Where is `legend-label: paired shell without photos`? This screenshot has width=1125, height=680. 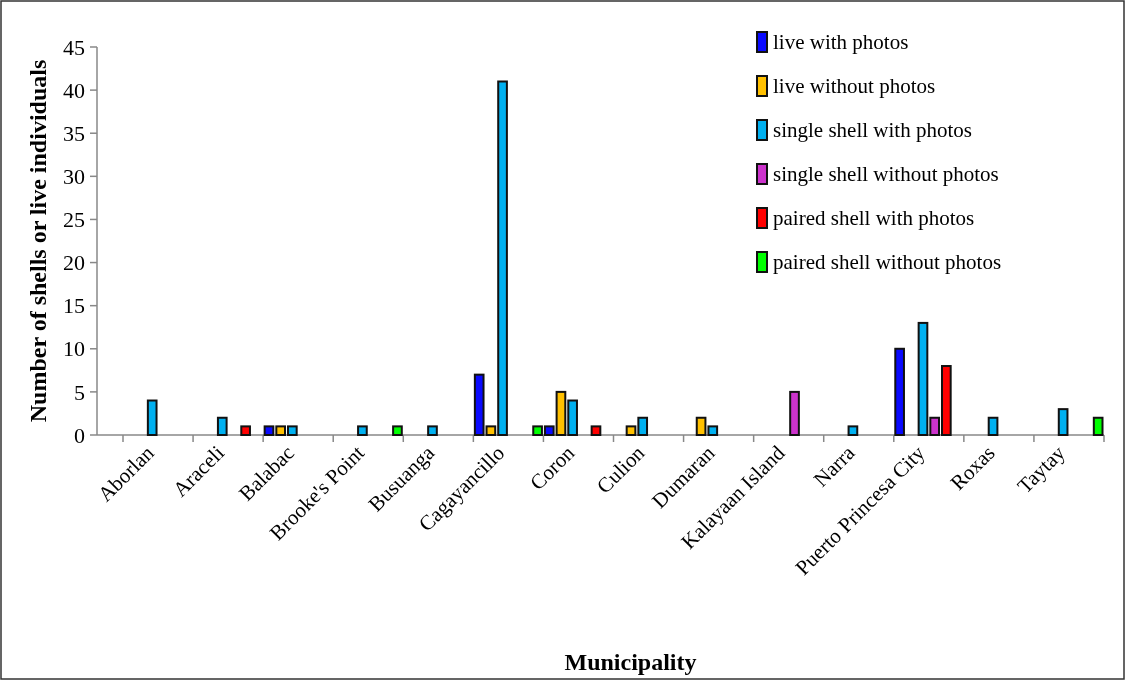 legend-label: paired shell without photos is located at coordinates (887, 262).